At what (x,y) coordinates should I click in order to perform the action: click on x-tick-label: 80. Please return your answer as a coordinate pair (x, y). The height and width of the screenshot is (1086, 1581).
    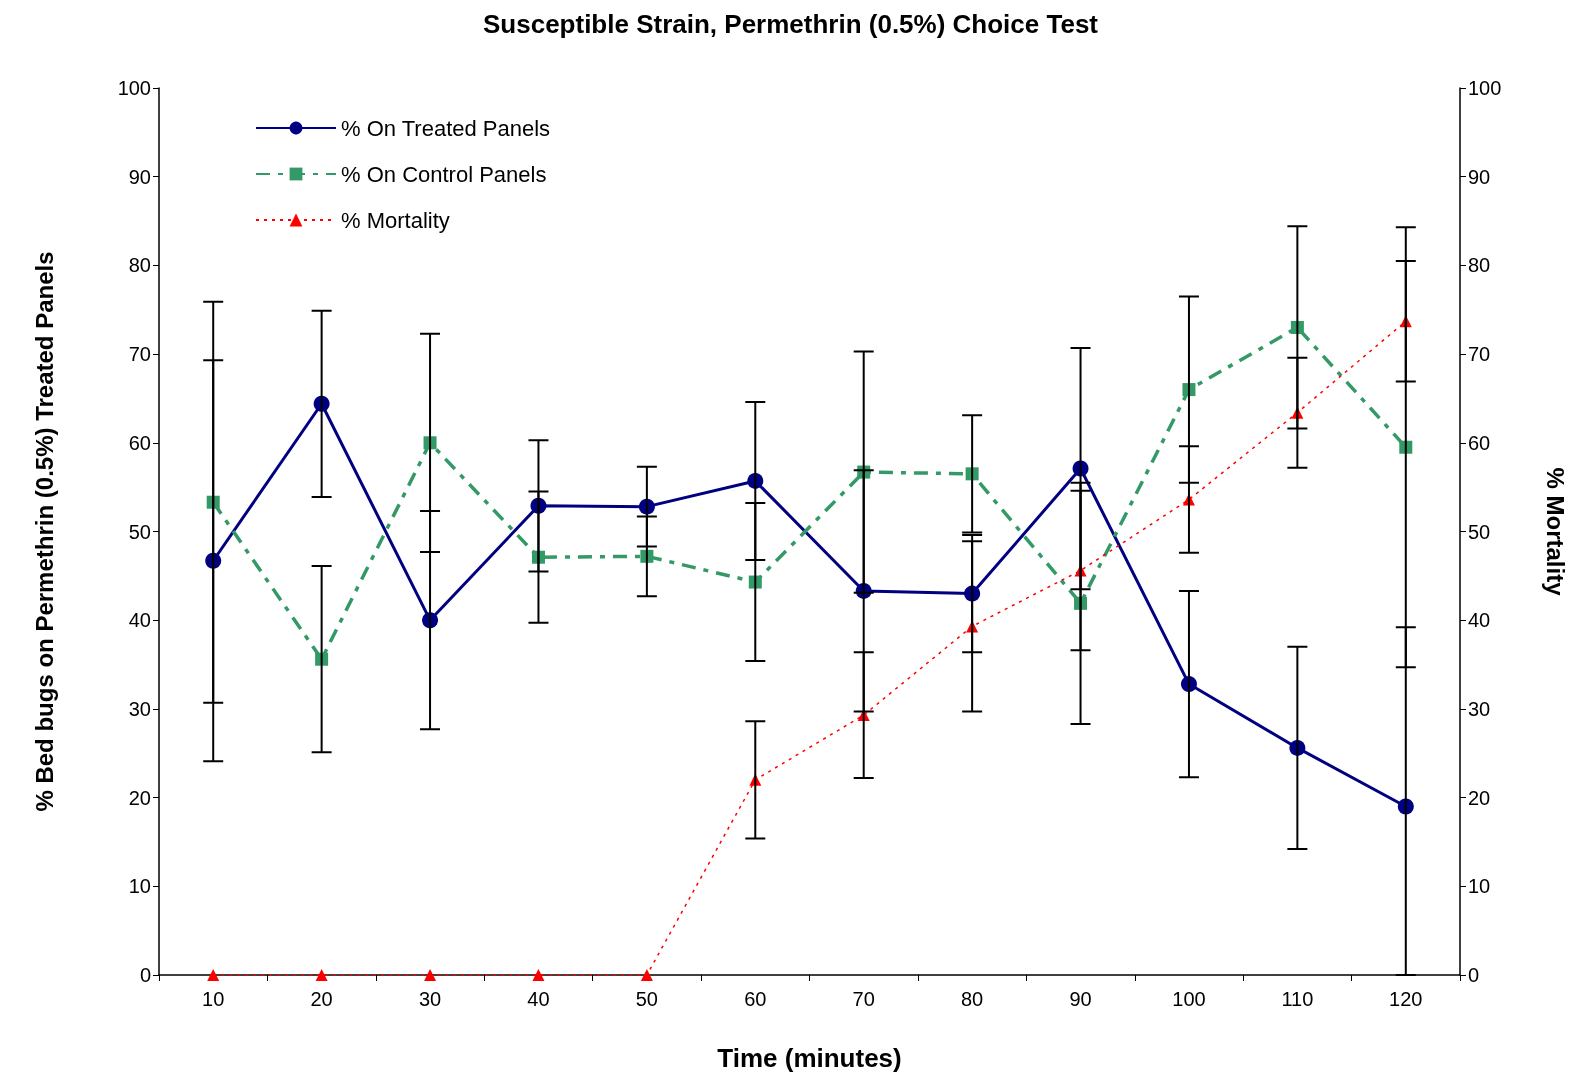
    Looking at the image, I should click on (972, 999).